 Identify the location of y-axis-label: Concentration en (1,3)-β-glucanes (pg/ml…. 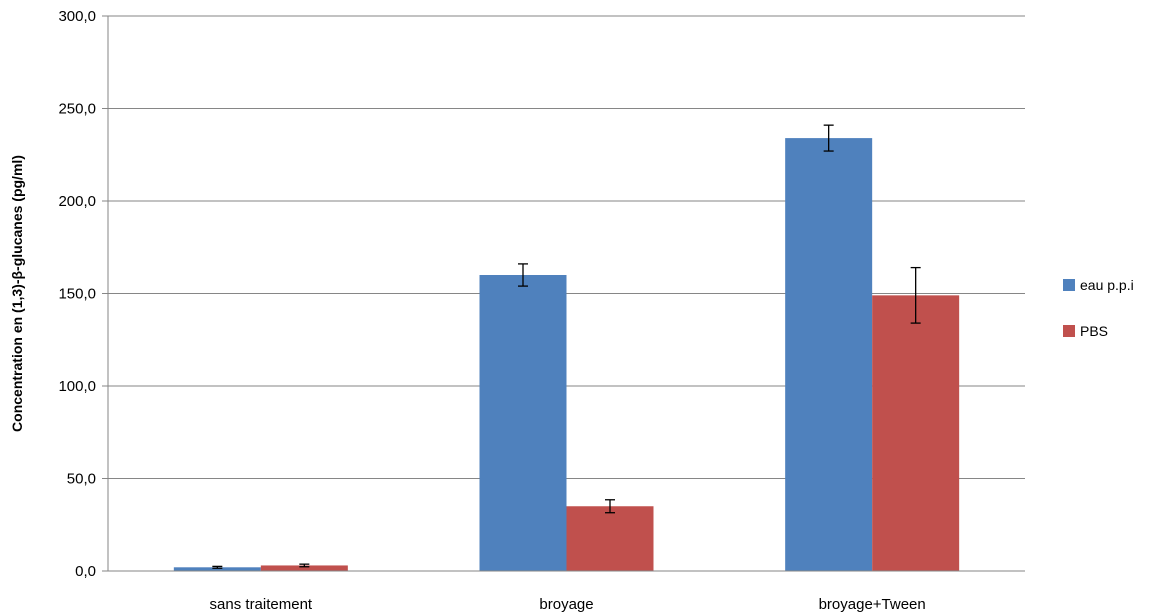
(17, 293).